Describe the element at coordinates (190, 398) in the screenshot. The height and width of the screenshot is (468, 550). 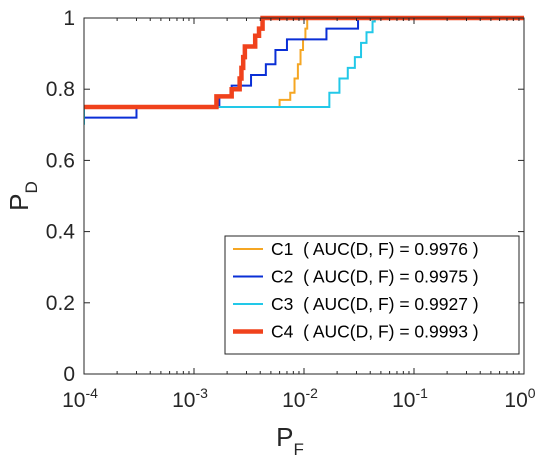
I see `x-tick-label: 10⁻³` at that location.